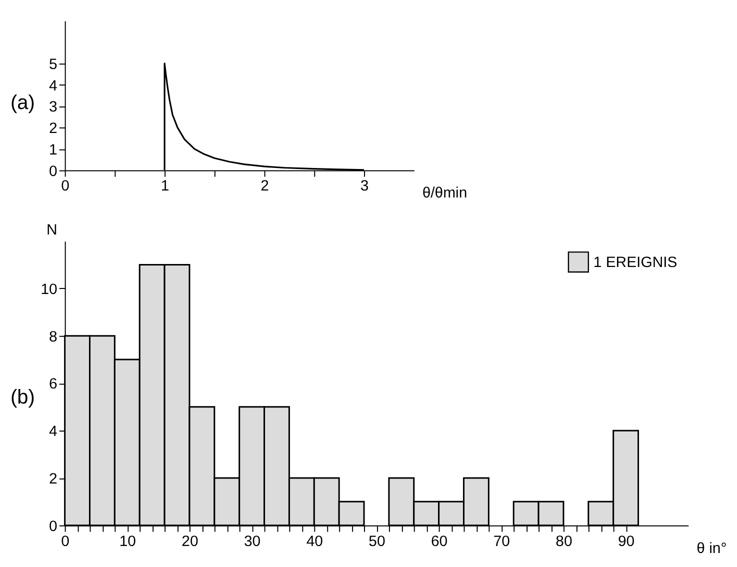 This screenshot has width=737, height=567. What do you see at coordinates (377, 541) in the screenshot?
I see `x-tick-label: 50` at bounding box center [377, 541].